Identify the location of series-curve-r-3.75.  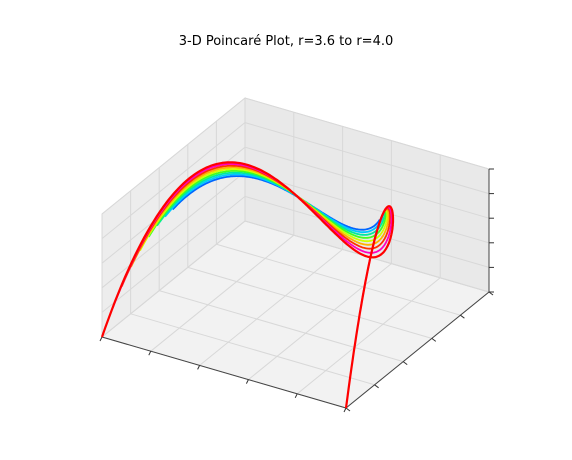
(267, 204).